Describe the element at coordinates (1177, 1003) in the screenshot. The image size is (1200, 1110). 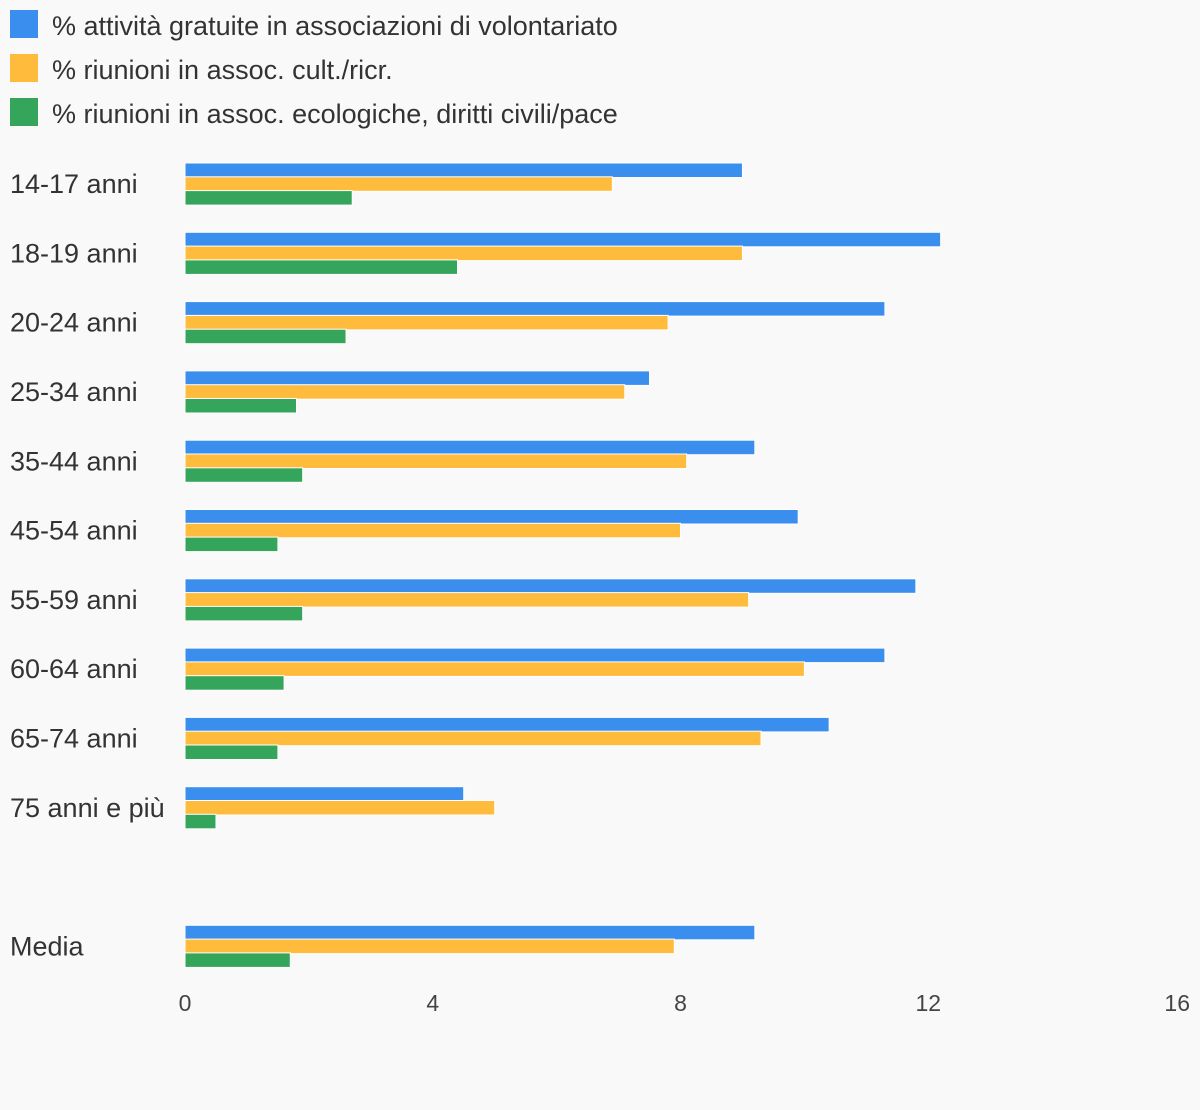
I see `x-tick-label: 16` at that location.